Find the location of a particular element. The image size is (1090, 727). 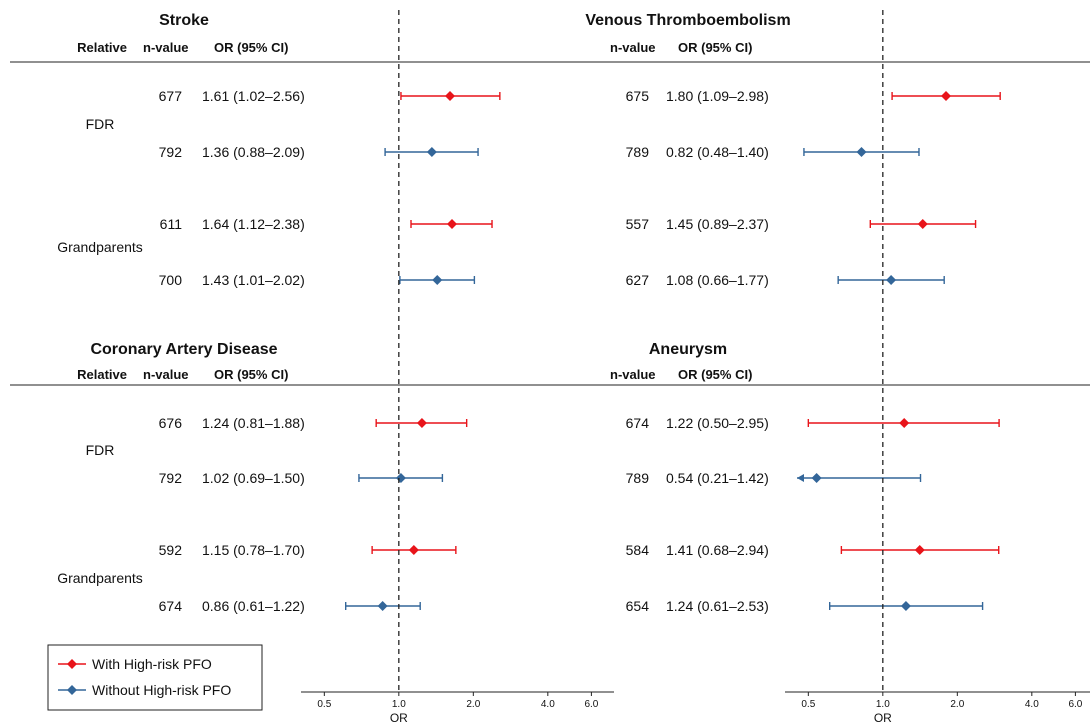

n-value-cell: 675 is located at coordinates (638, 96).